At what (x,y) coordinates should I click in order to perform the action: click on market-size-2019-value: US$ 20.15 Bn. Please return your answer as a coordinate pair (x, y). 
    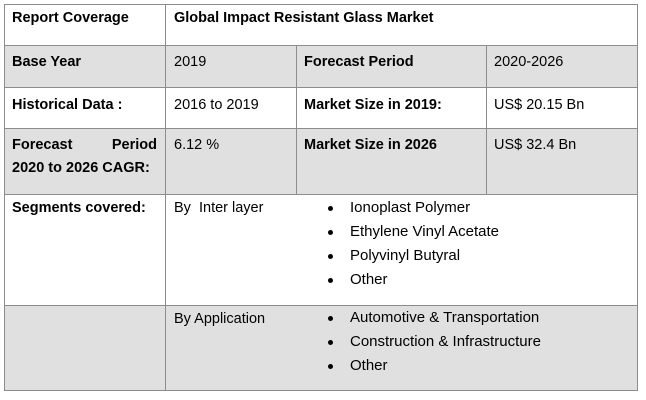
    Looking at the image, I should click on (539, 105).